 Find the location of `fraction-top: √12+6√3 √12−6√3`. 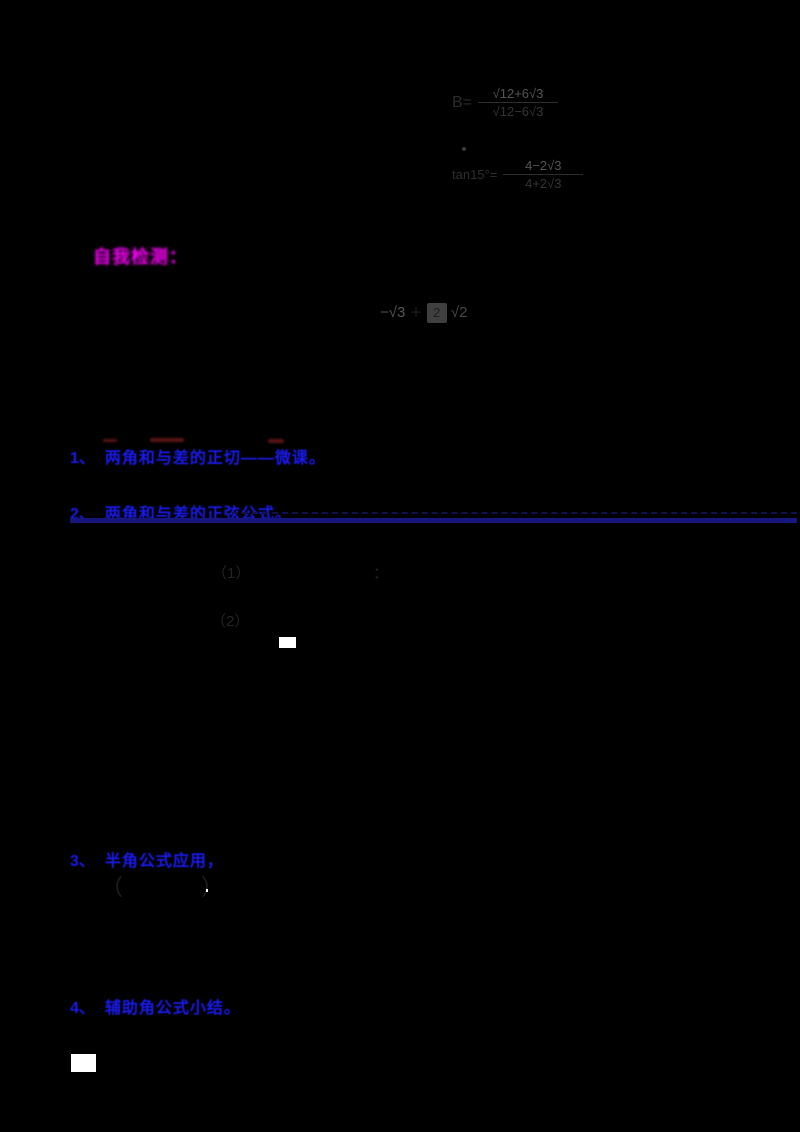

fraction-top: √12+6√3 √12−6√3 is located at coordinates (518, 102).